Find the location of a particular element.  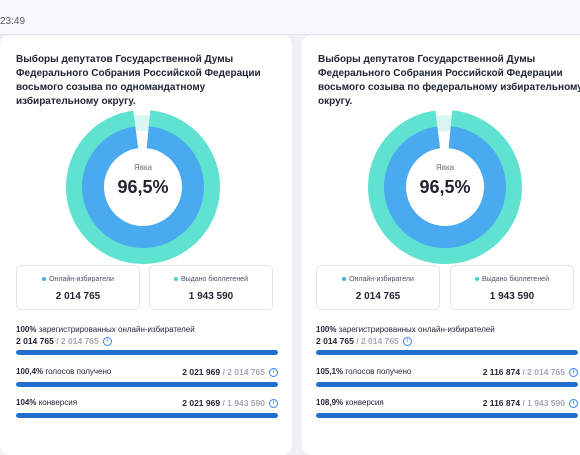

metric-percent: 100,4% is located at coordinates (30, 371).